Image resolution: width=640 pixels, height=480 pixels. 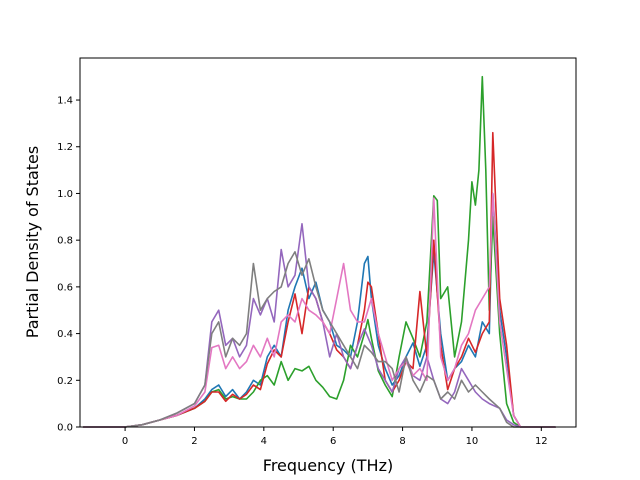 What do you see at coordinates (65, 428) in the screenshot?
I see `y-tick-label: 0.0` at bounding box center [65, 428].